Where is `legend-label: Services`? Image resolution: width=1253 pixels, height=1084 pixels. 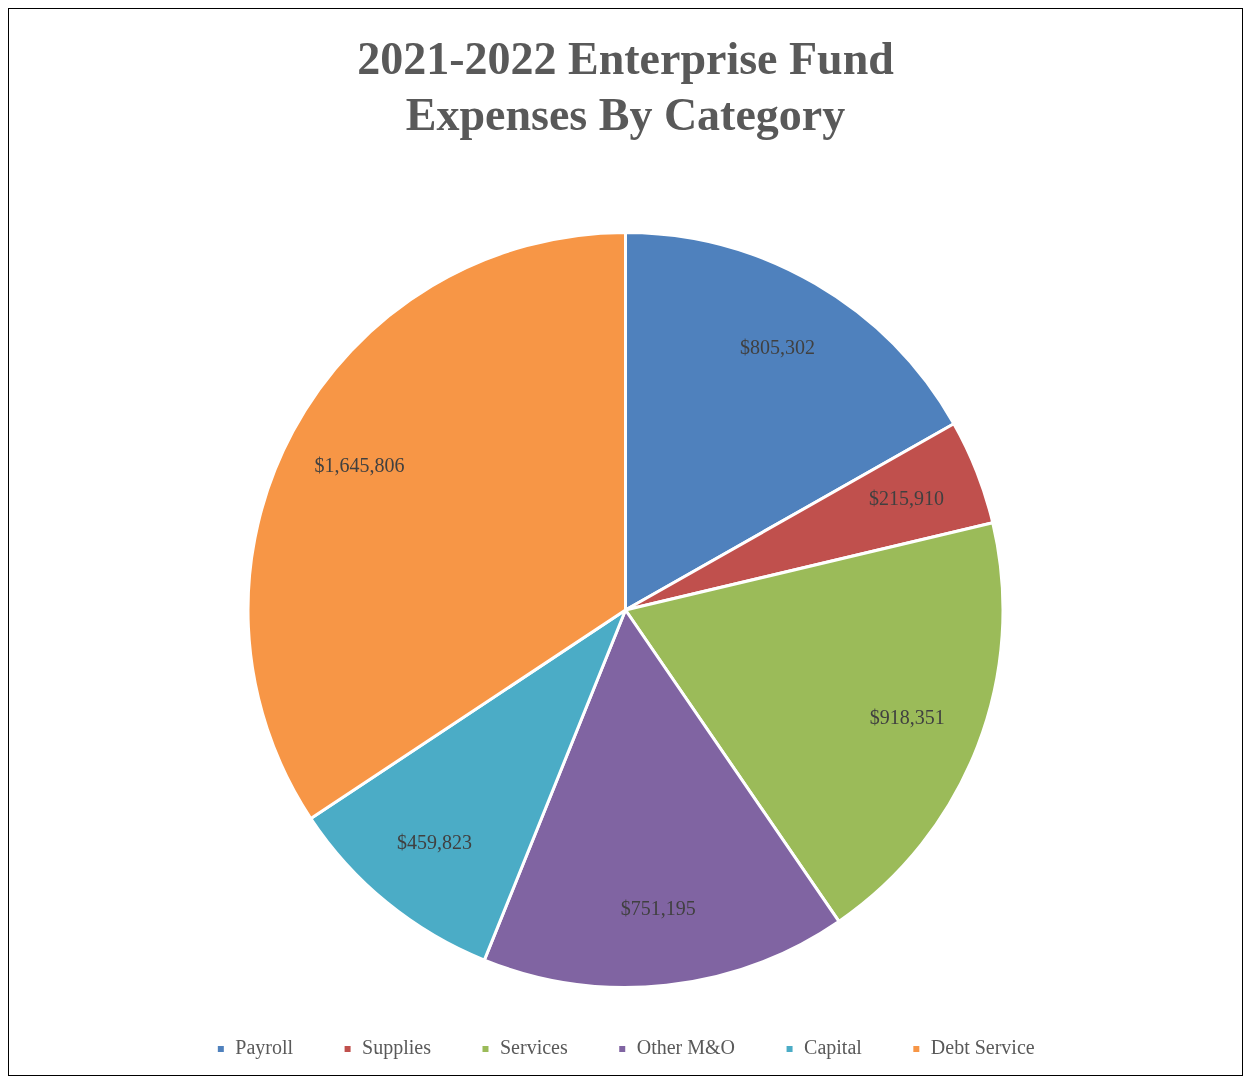
legend-label: Services is located at coordinates (533, 1047).